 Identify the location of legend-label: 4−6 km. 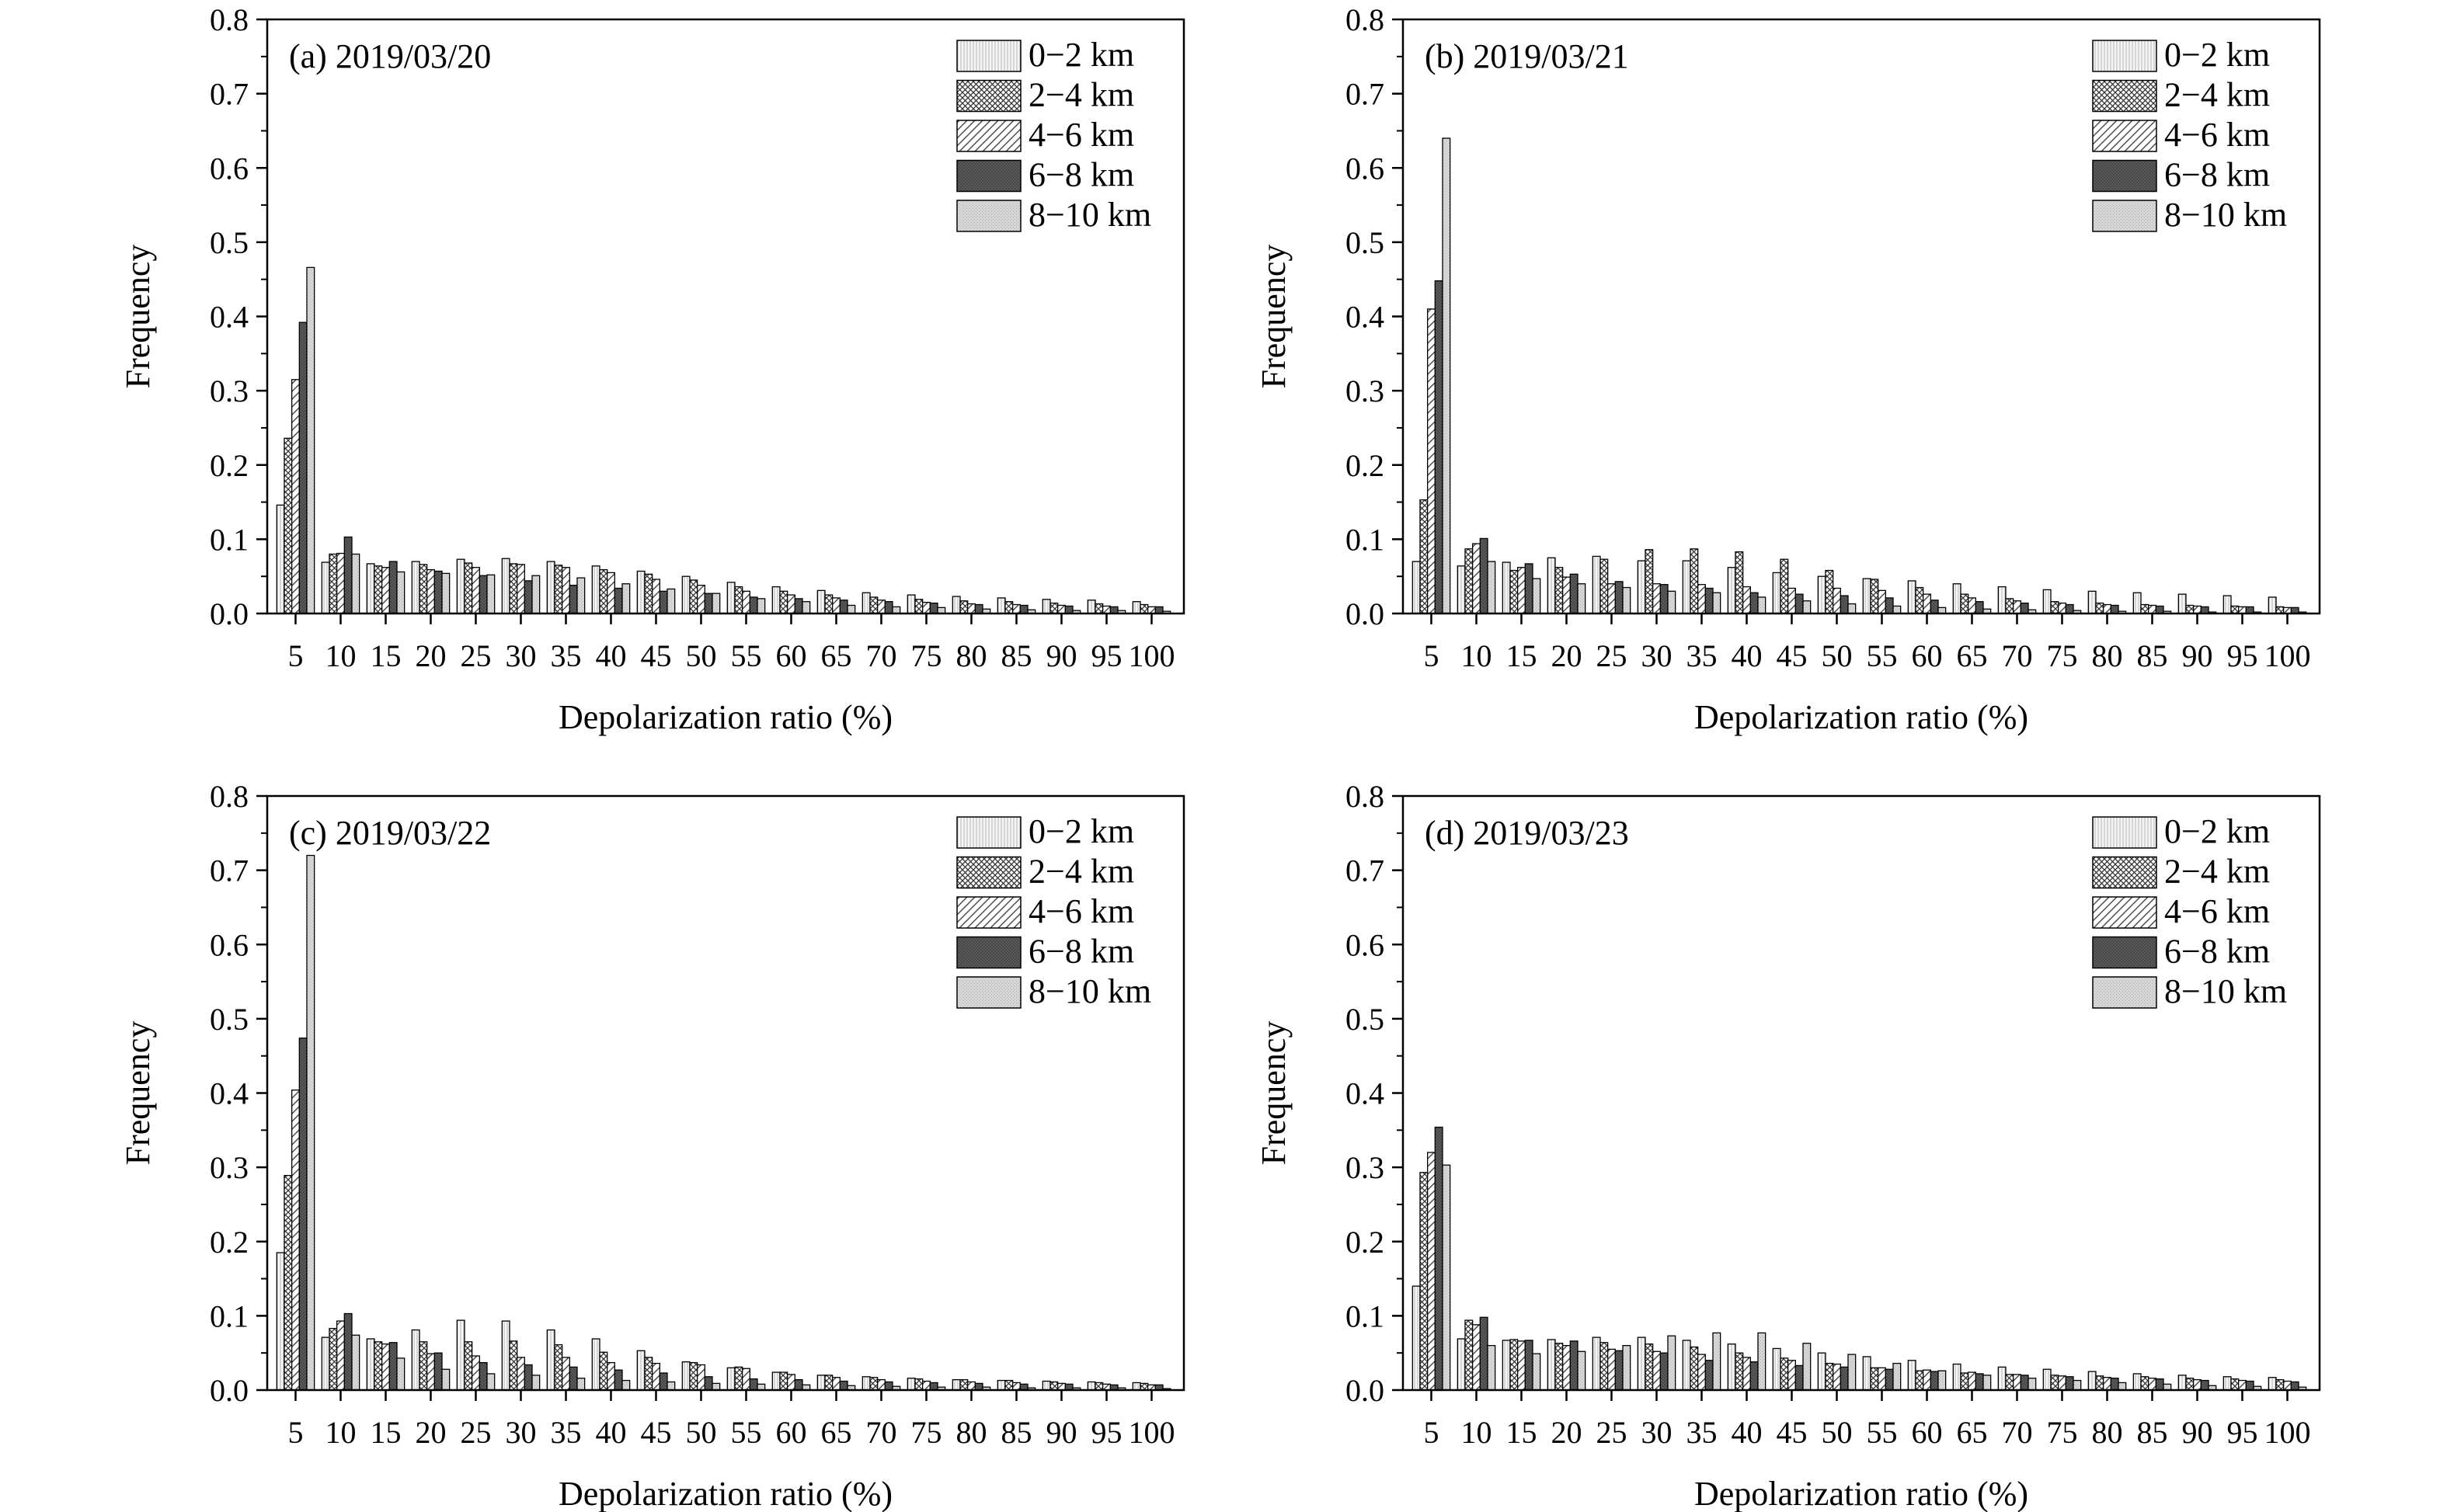
(2217, 135).